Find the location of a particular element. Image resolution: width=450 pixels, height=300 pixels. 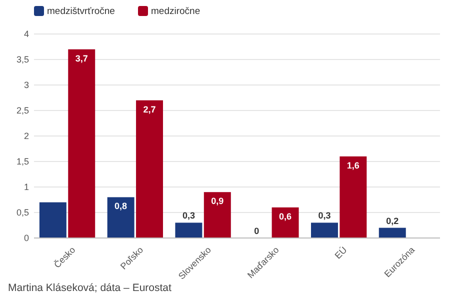

y-tick-label: 1,5 is located at coordinates (22, 161).